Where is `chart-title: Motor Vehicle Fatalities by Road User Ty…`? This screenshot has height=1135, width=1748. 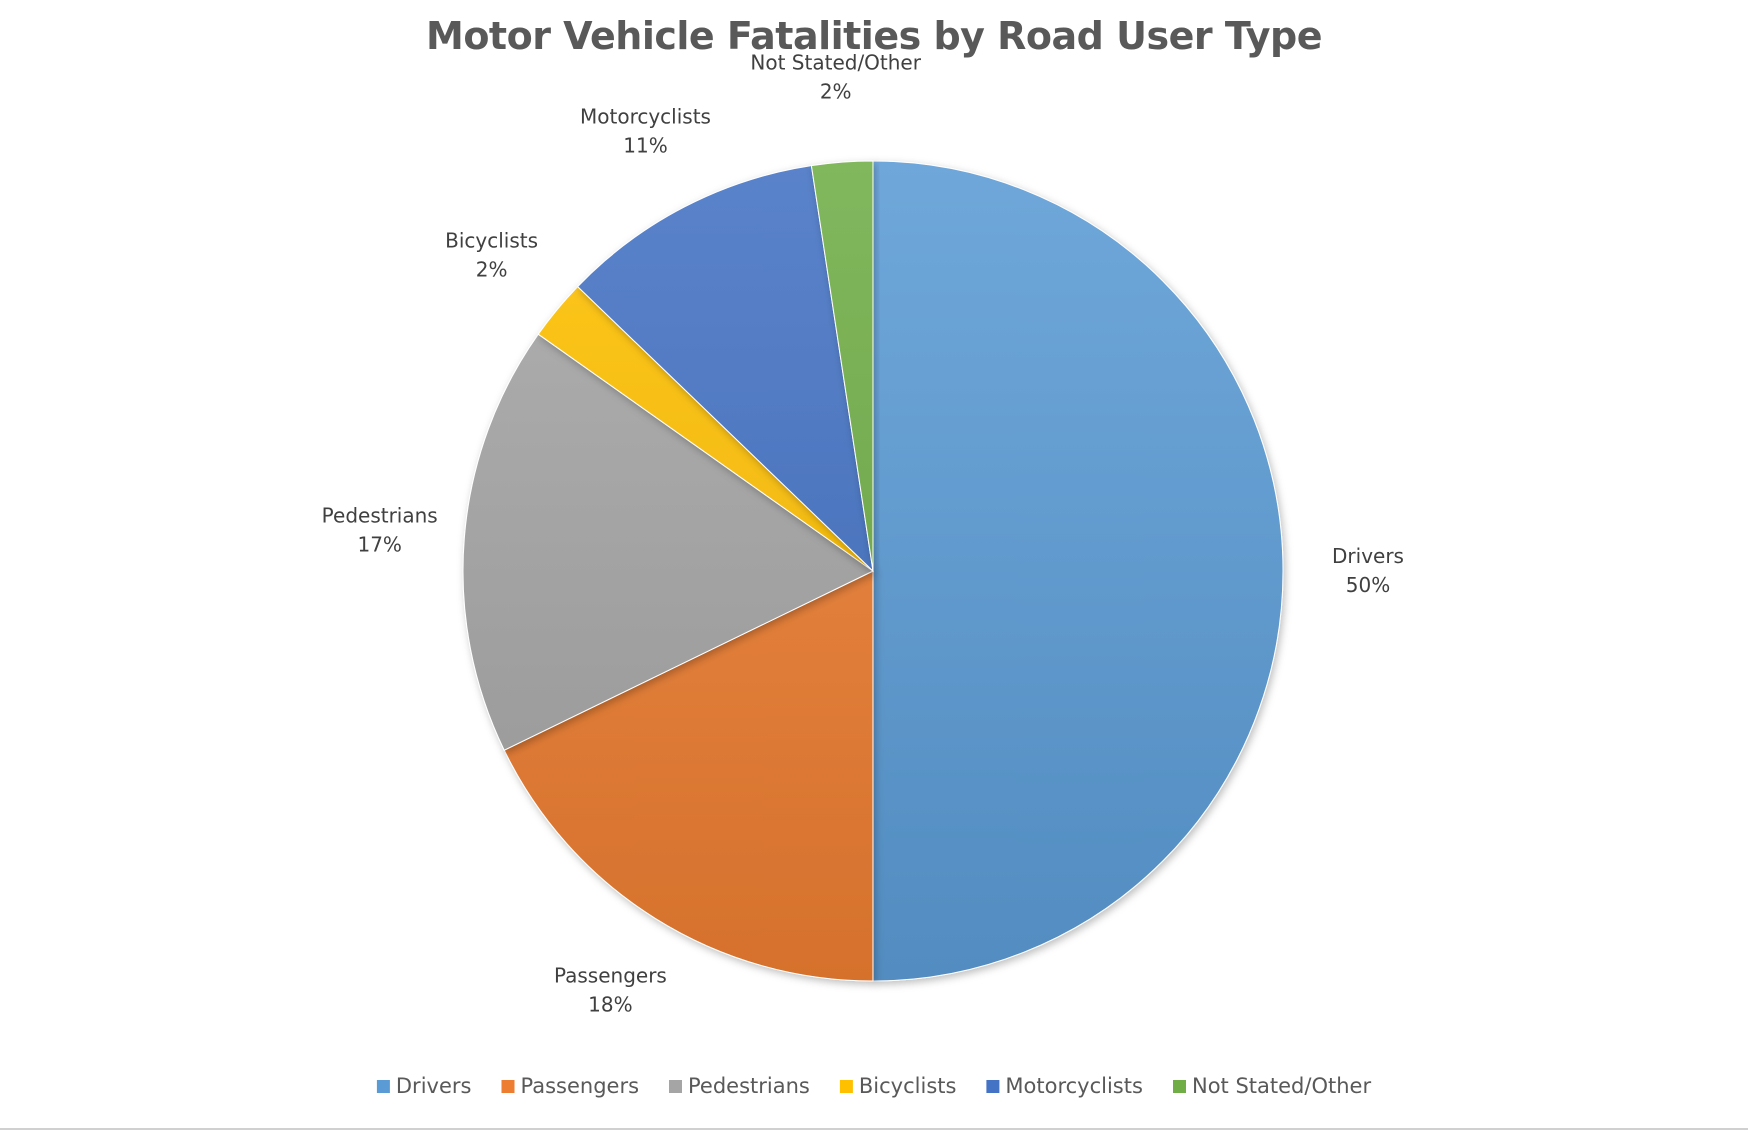
chart-title: Motor Vehicle Fatalities by Road User Ty… is located at coordinates (874, 36).